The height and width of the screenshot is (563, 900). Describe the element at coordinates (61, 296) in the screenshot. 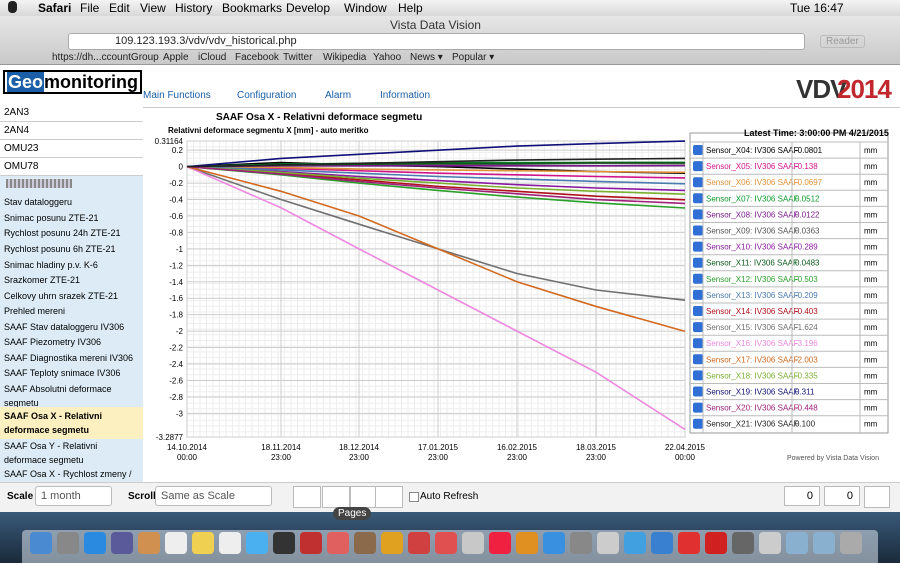

I see `sidebar-item: Celkovy uhrn srazek ZTE-21` at that location.